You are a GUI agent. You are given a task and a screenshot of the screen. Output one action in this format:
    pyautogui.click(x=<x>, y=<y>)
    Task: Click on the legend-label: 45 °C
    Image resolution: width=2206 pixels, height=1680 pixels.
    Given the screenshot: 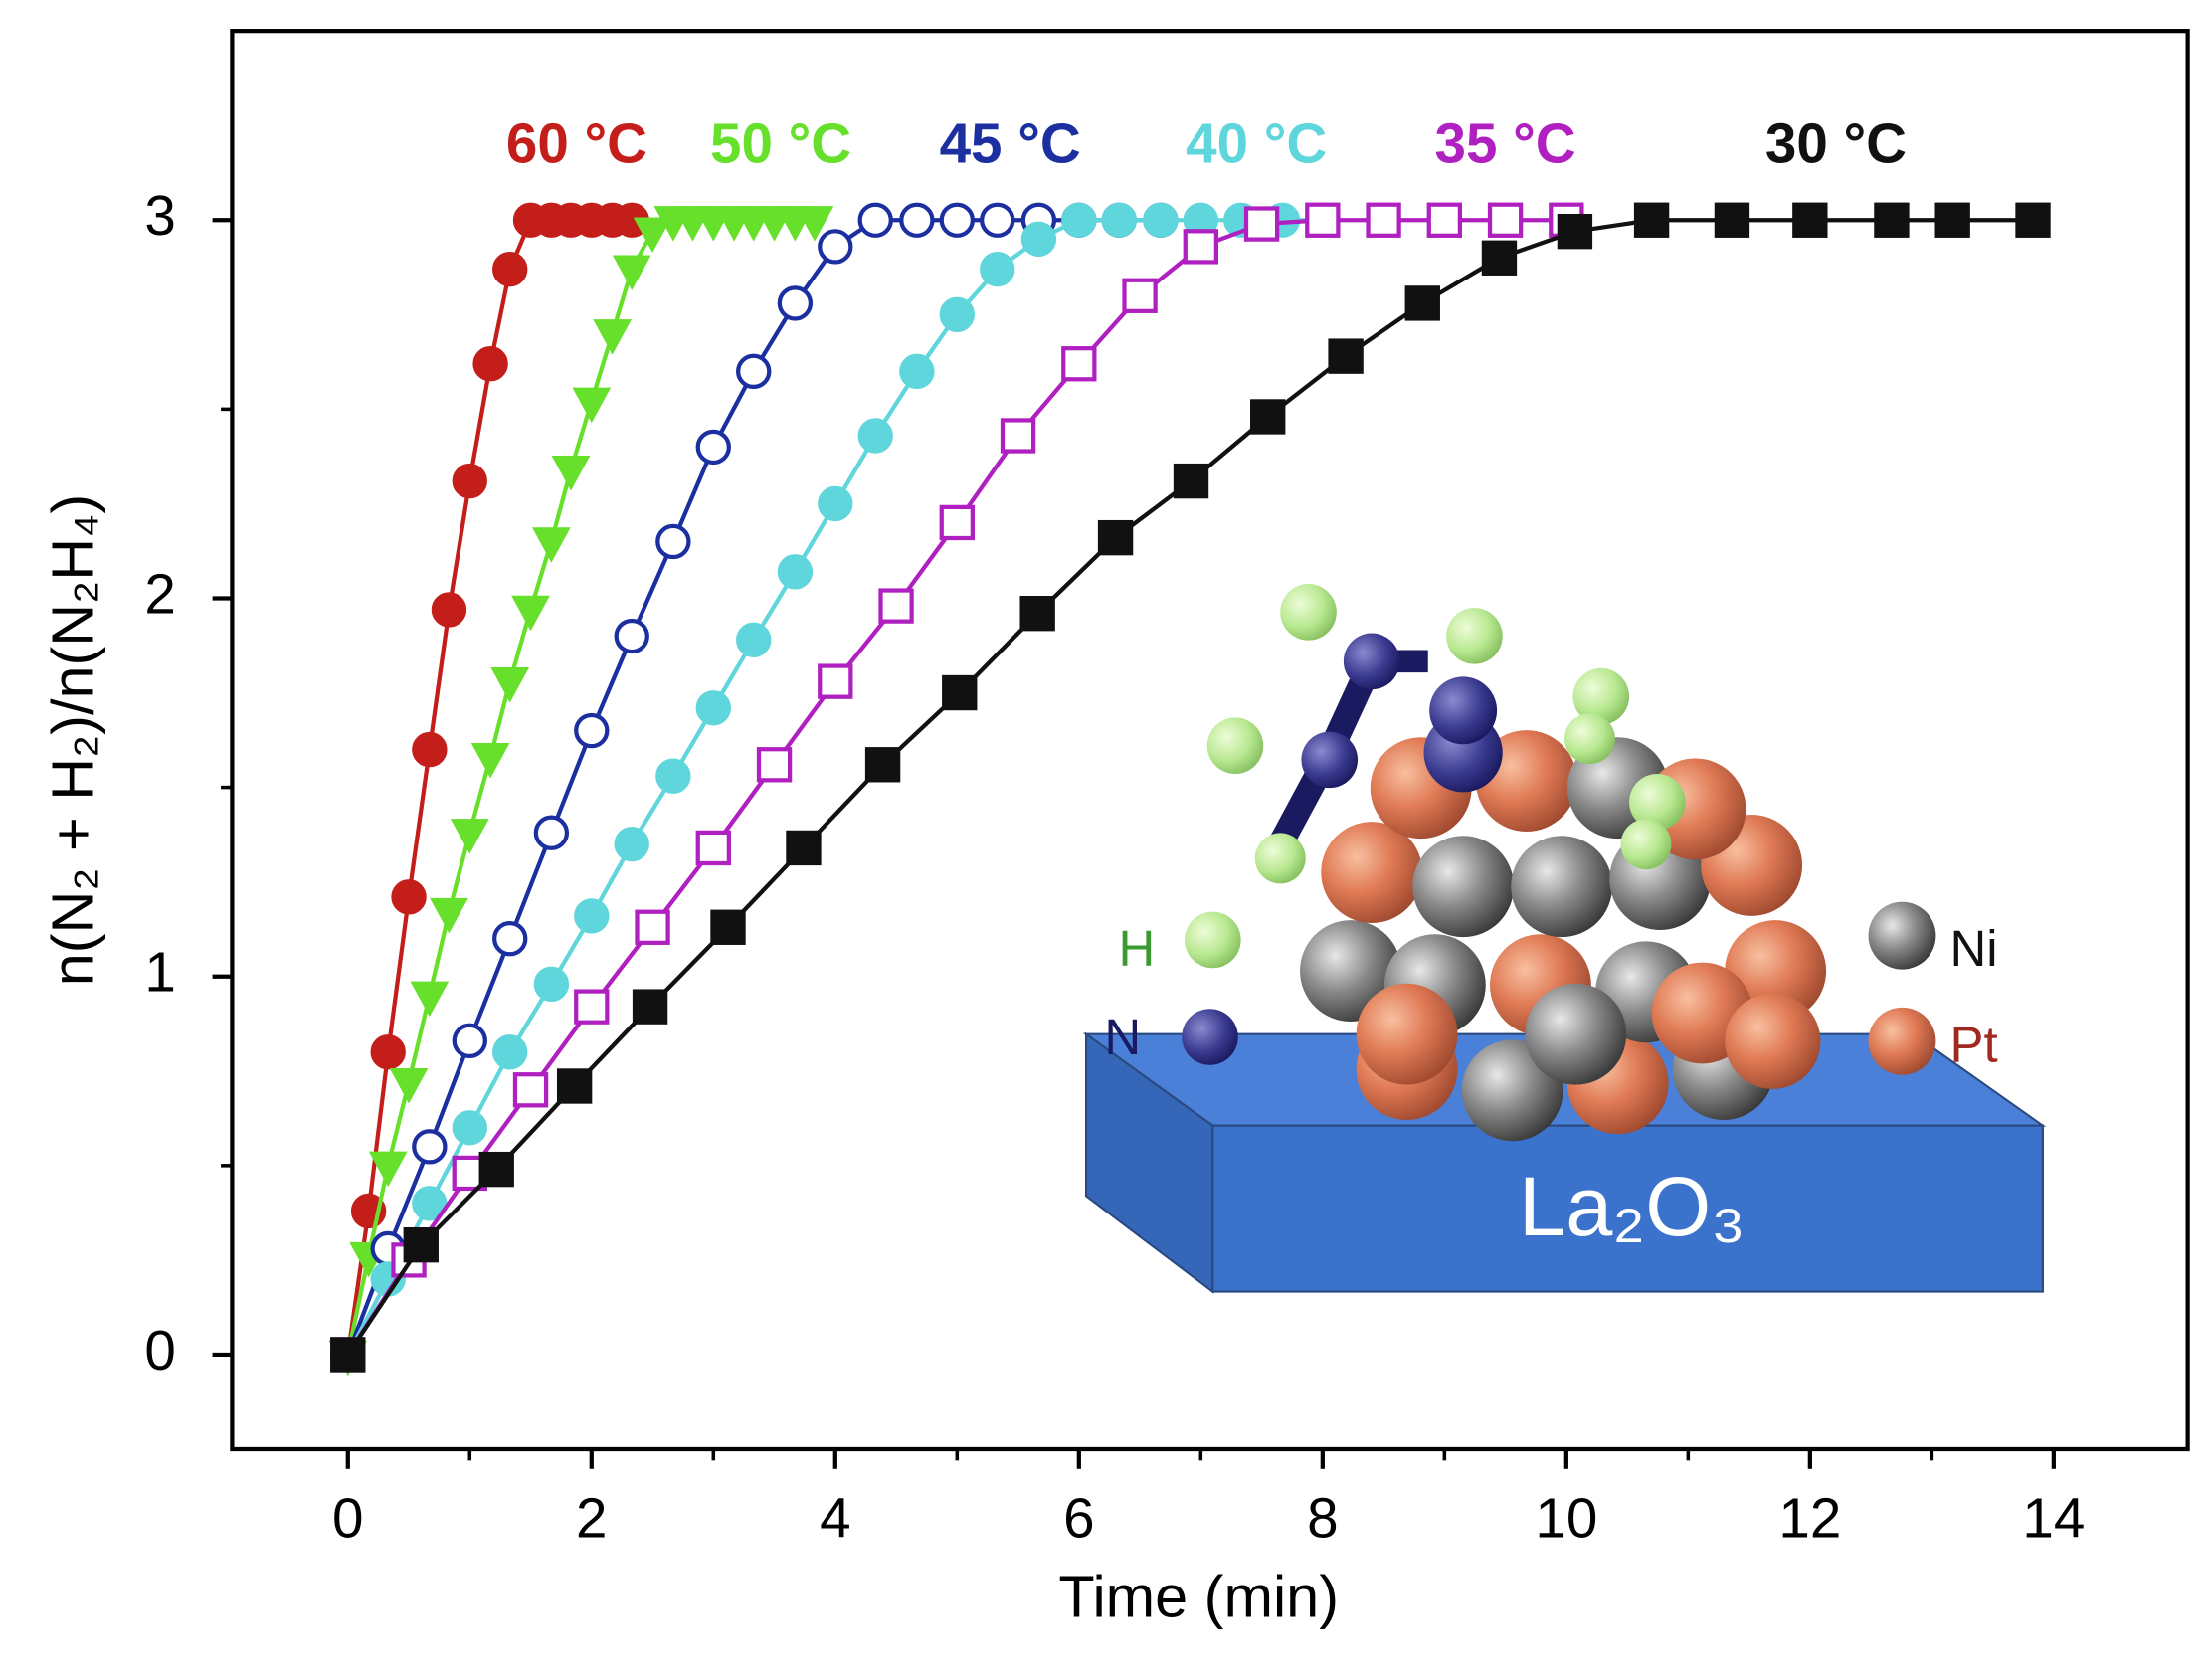 What is the action you would take?
    pyautogui.click(x=1011, y=142)
    